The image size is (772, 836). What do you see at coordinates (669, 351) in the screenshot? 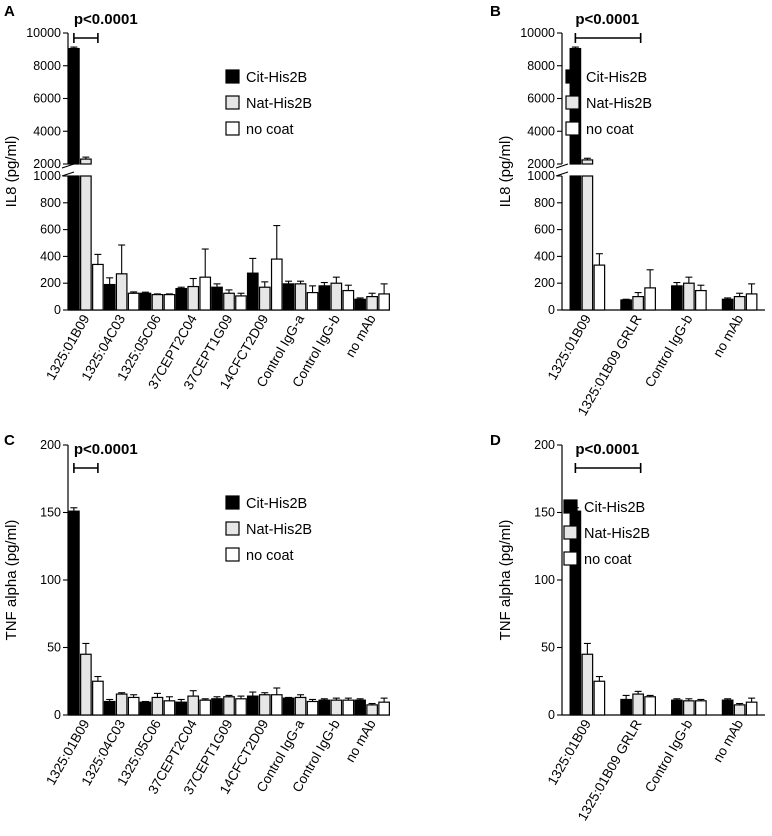
I see `chart-b-x-tick-label: Control IgG-b` at bounding box center [669, 351].